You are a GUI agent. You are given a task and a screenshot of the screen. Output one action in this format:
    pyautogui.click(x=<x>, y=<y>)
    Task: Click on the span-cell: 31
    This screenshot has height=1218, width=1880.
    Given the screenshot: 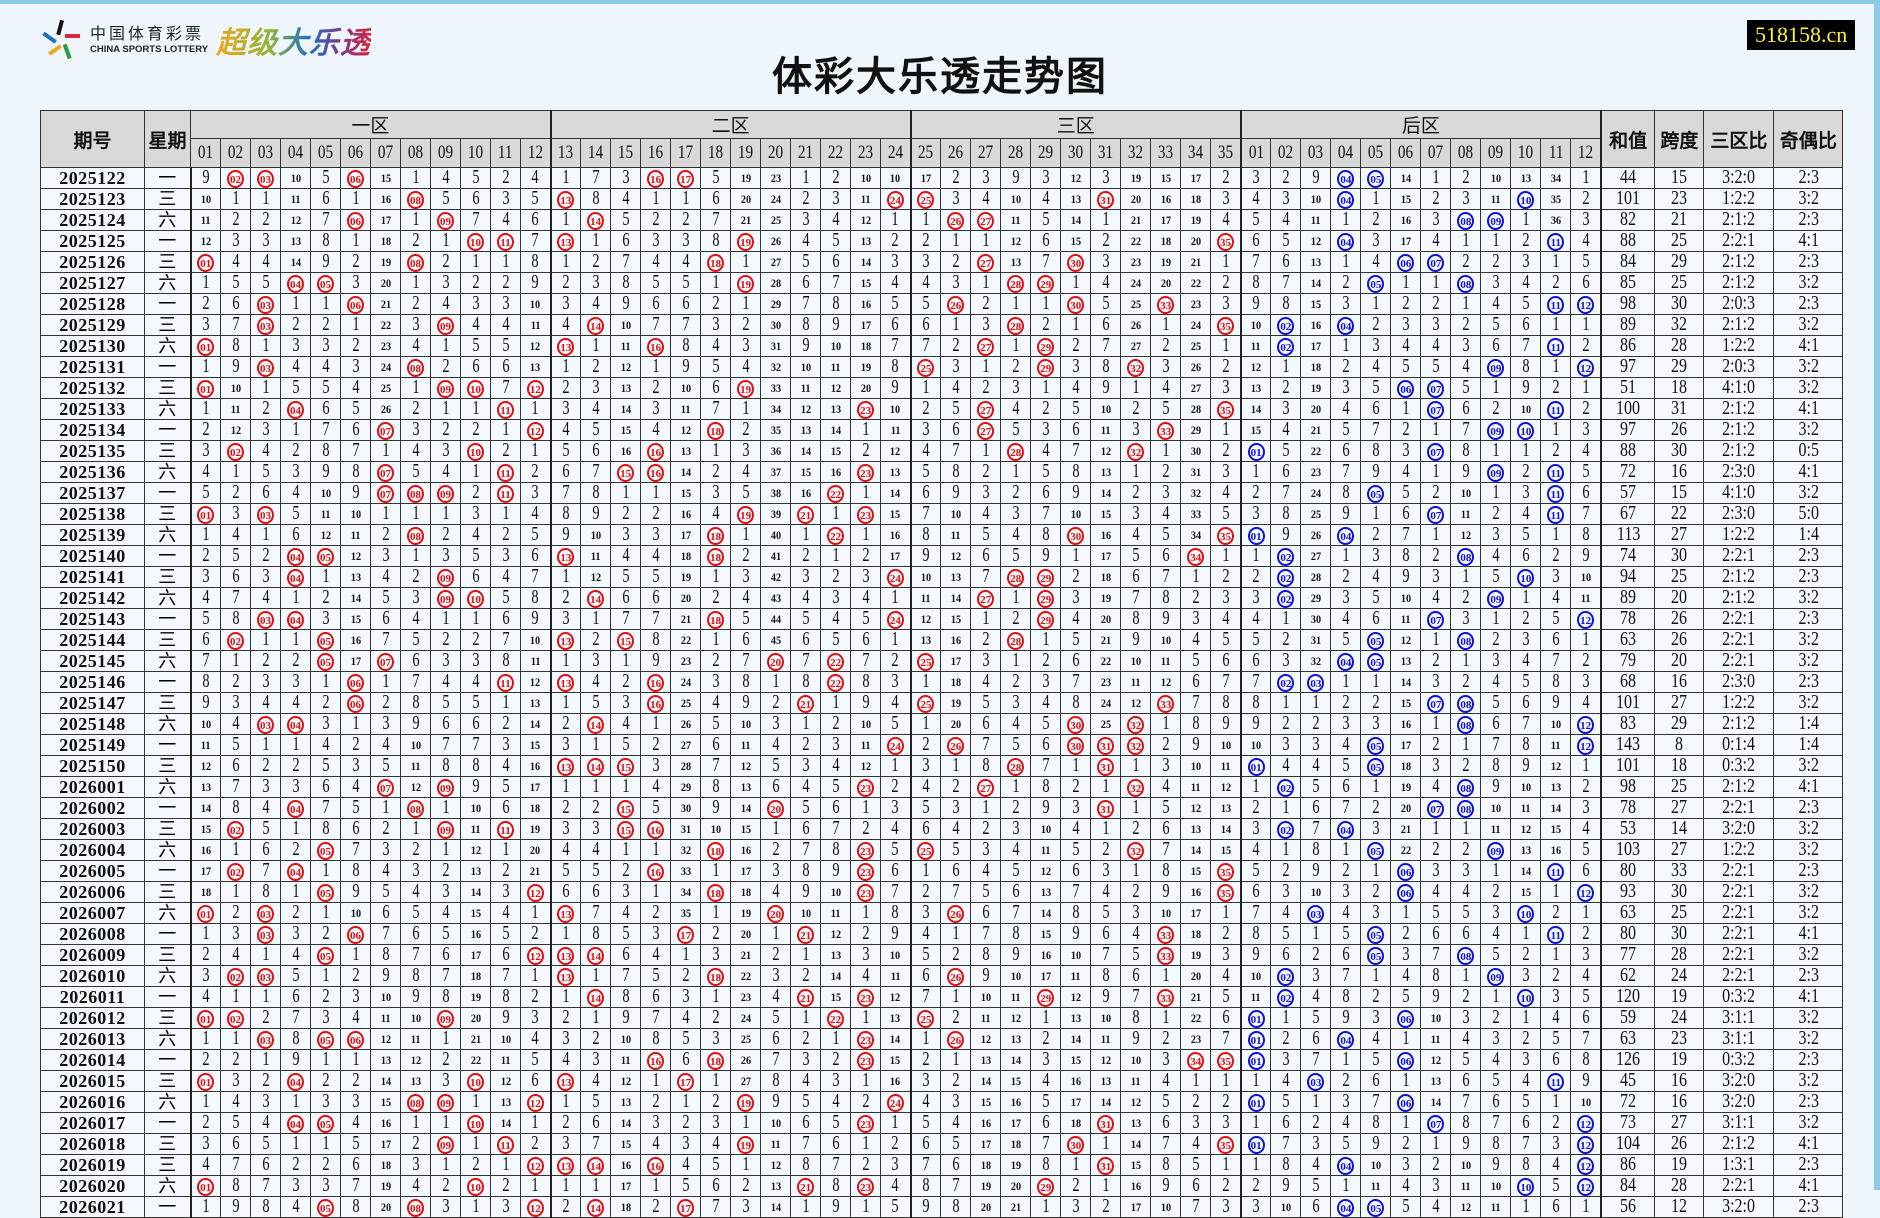 What is the action you would take?
    pyautogui.click(x=1679, y=409)
    